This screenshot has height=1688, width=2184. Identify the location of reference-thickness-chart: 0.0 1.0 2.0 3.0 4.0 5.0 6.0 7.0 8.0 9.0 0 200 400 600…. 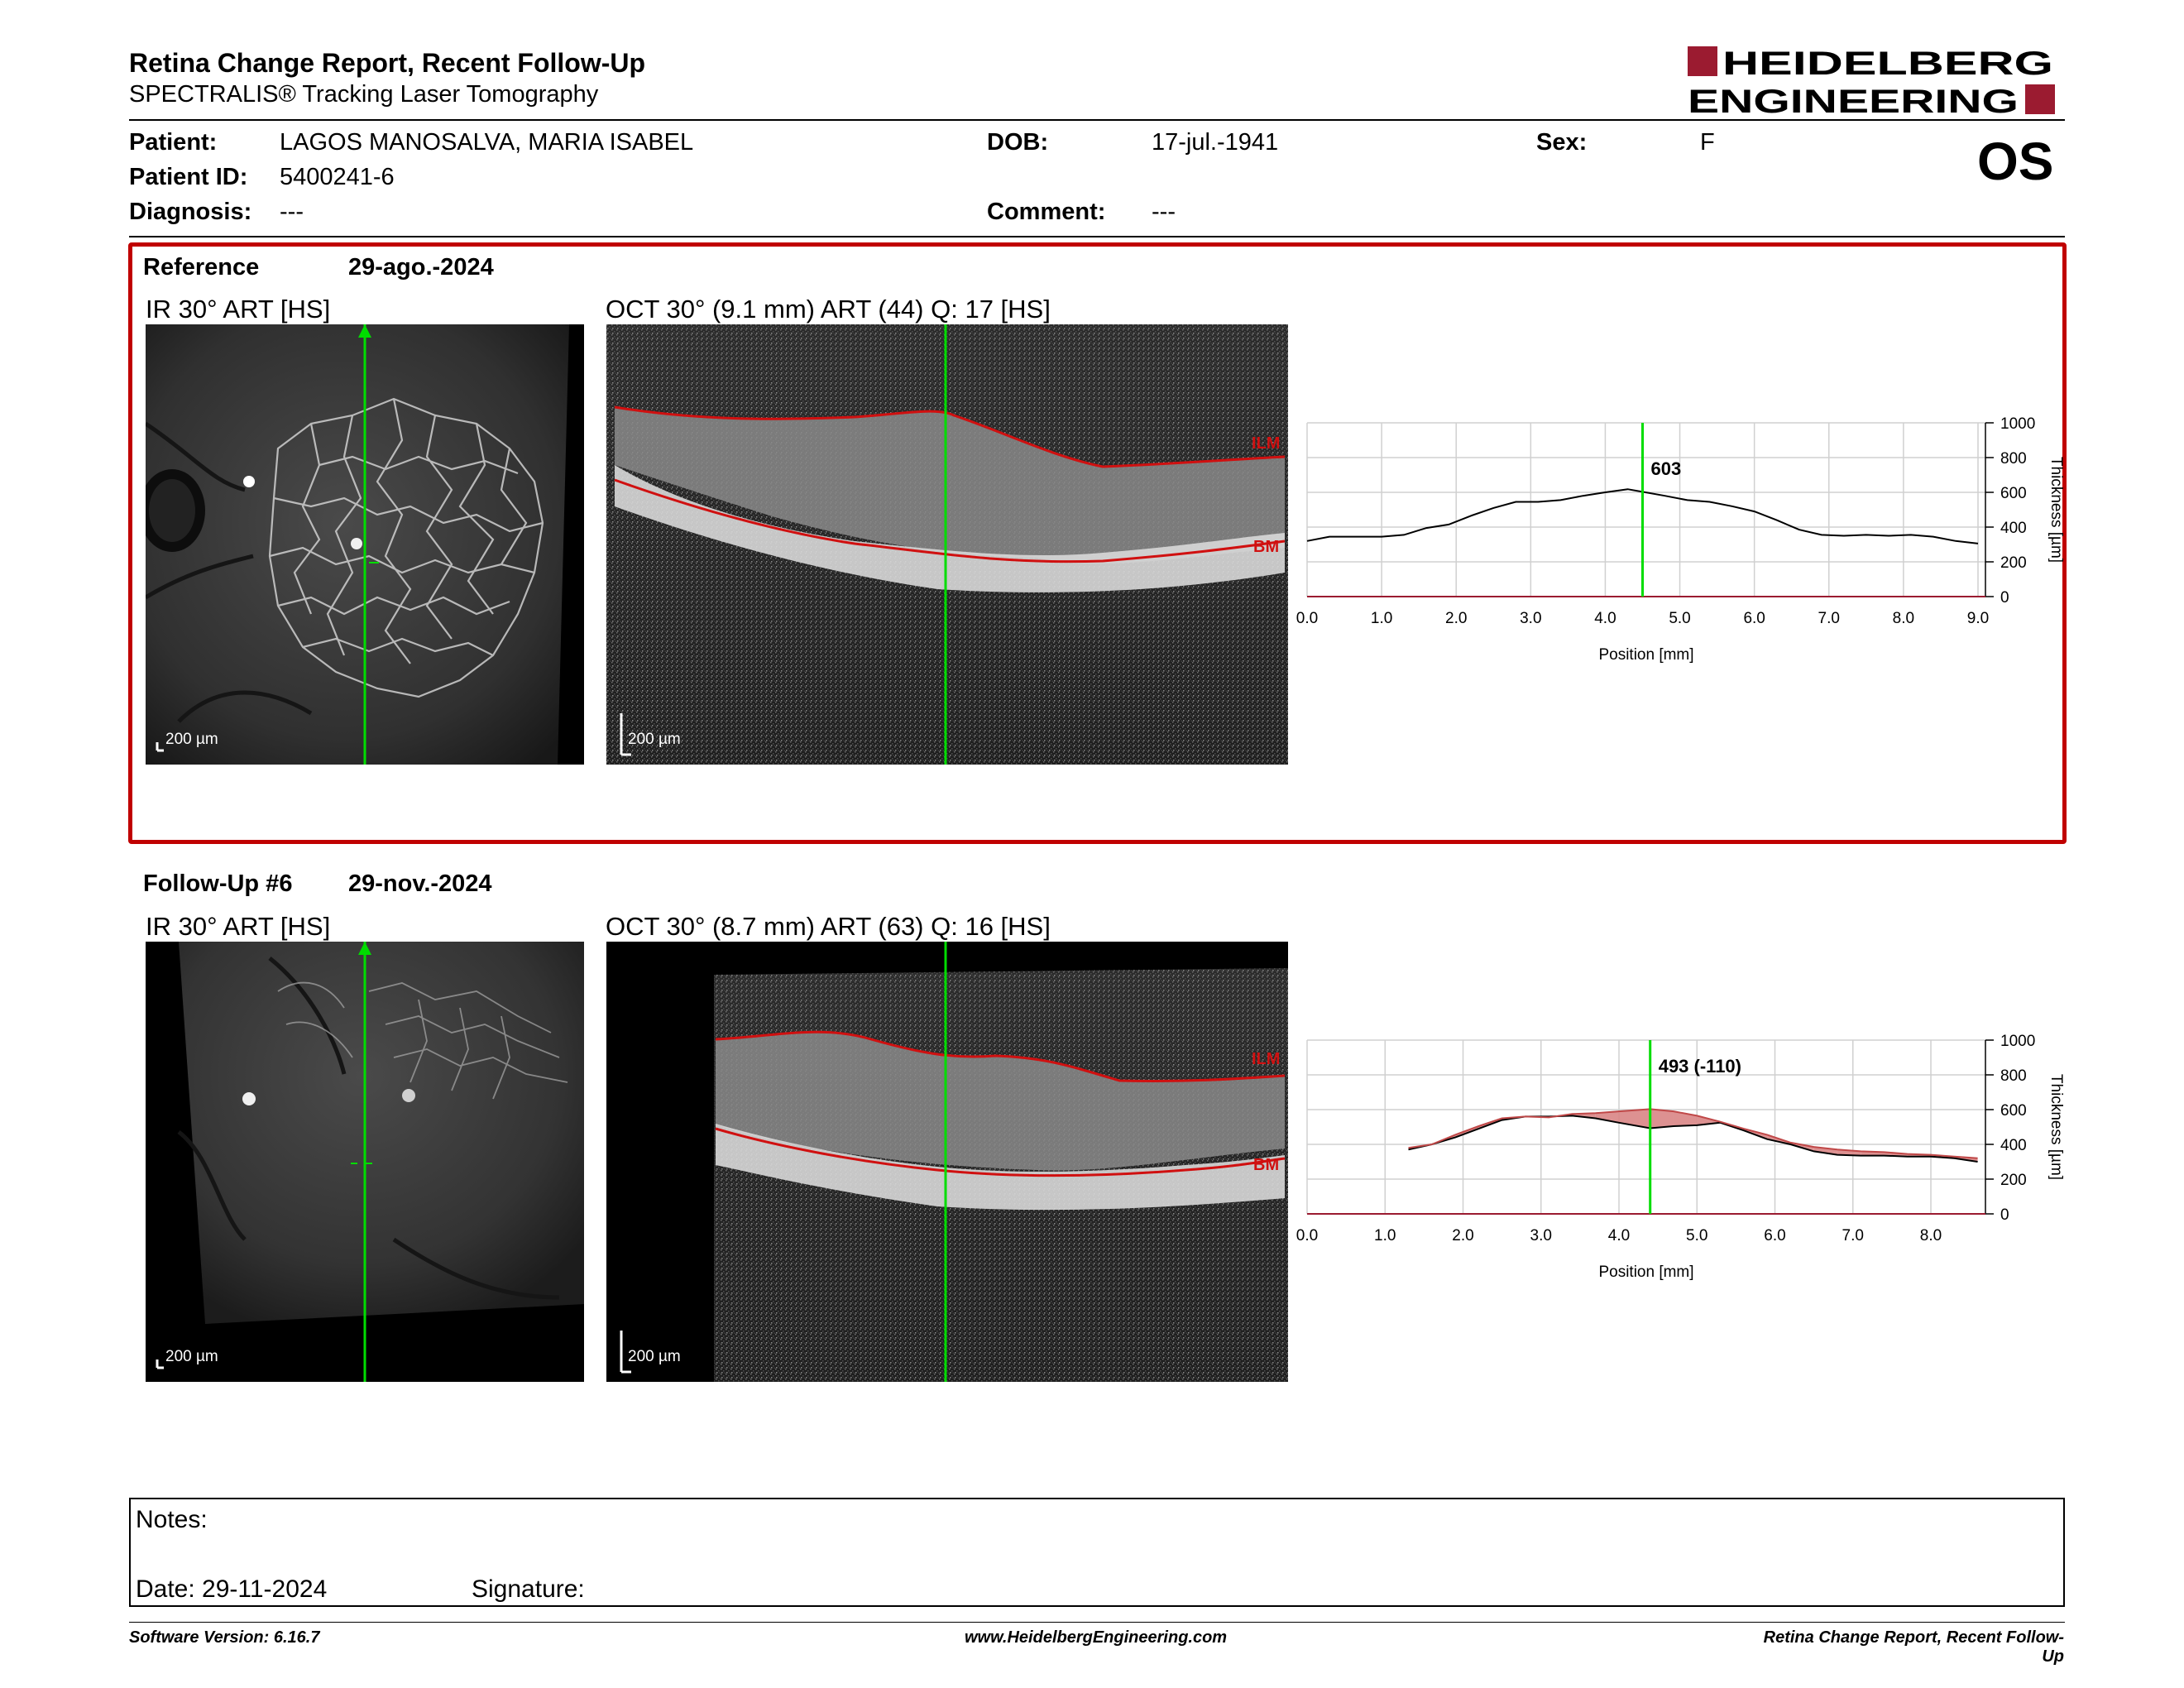
(1683, 542).